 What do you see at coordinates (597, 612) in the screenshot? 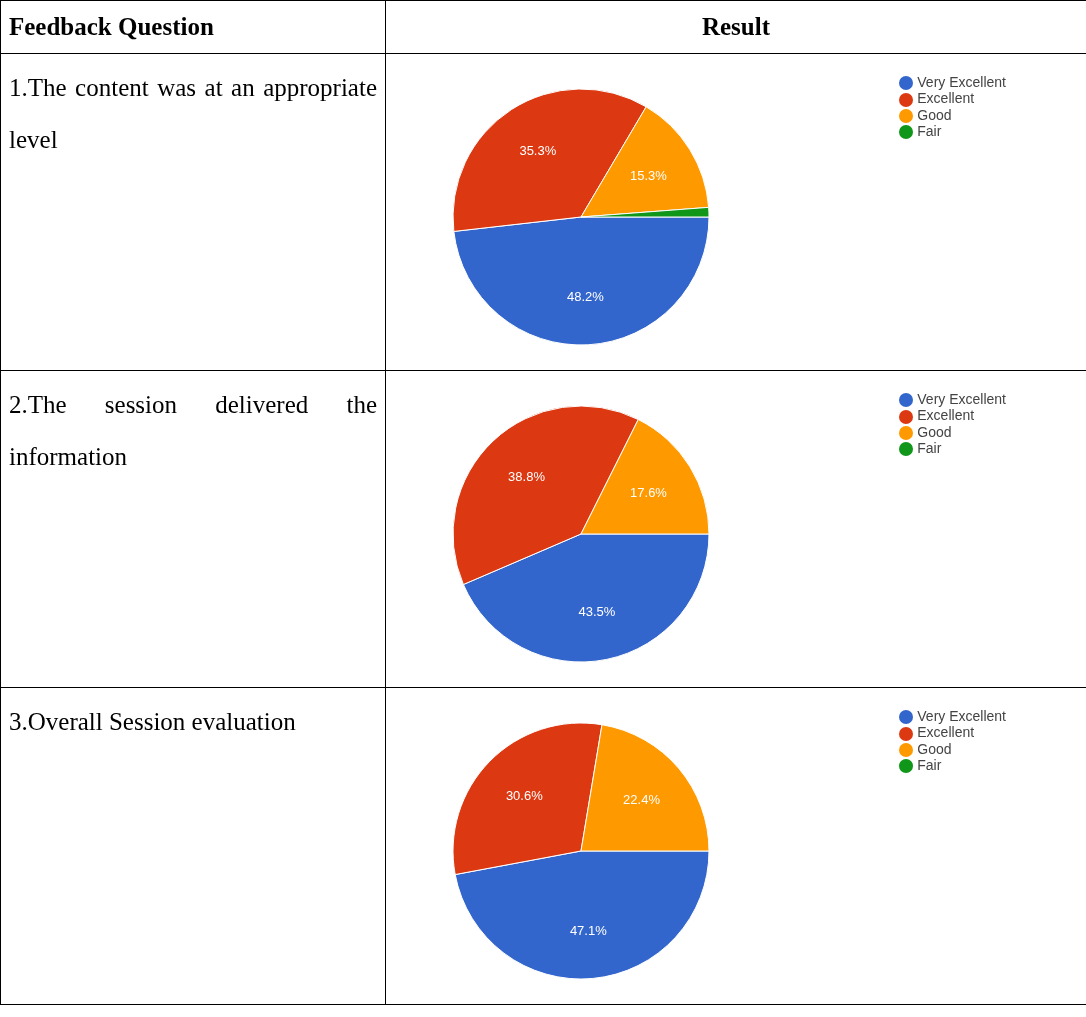
I see `data-label: 43.5%` at bounding box center [597, 612].